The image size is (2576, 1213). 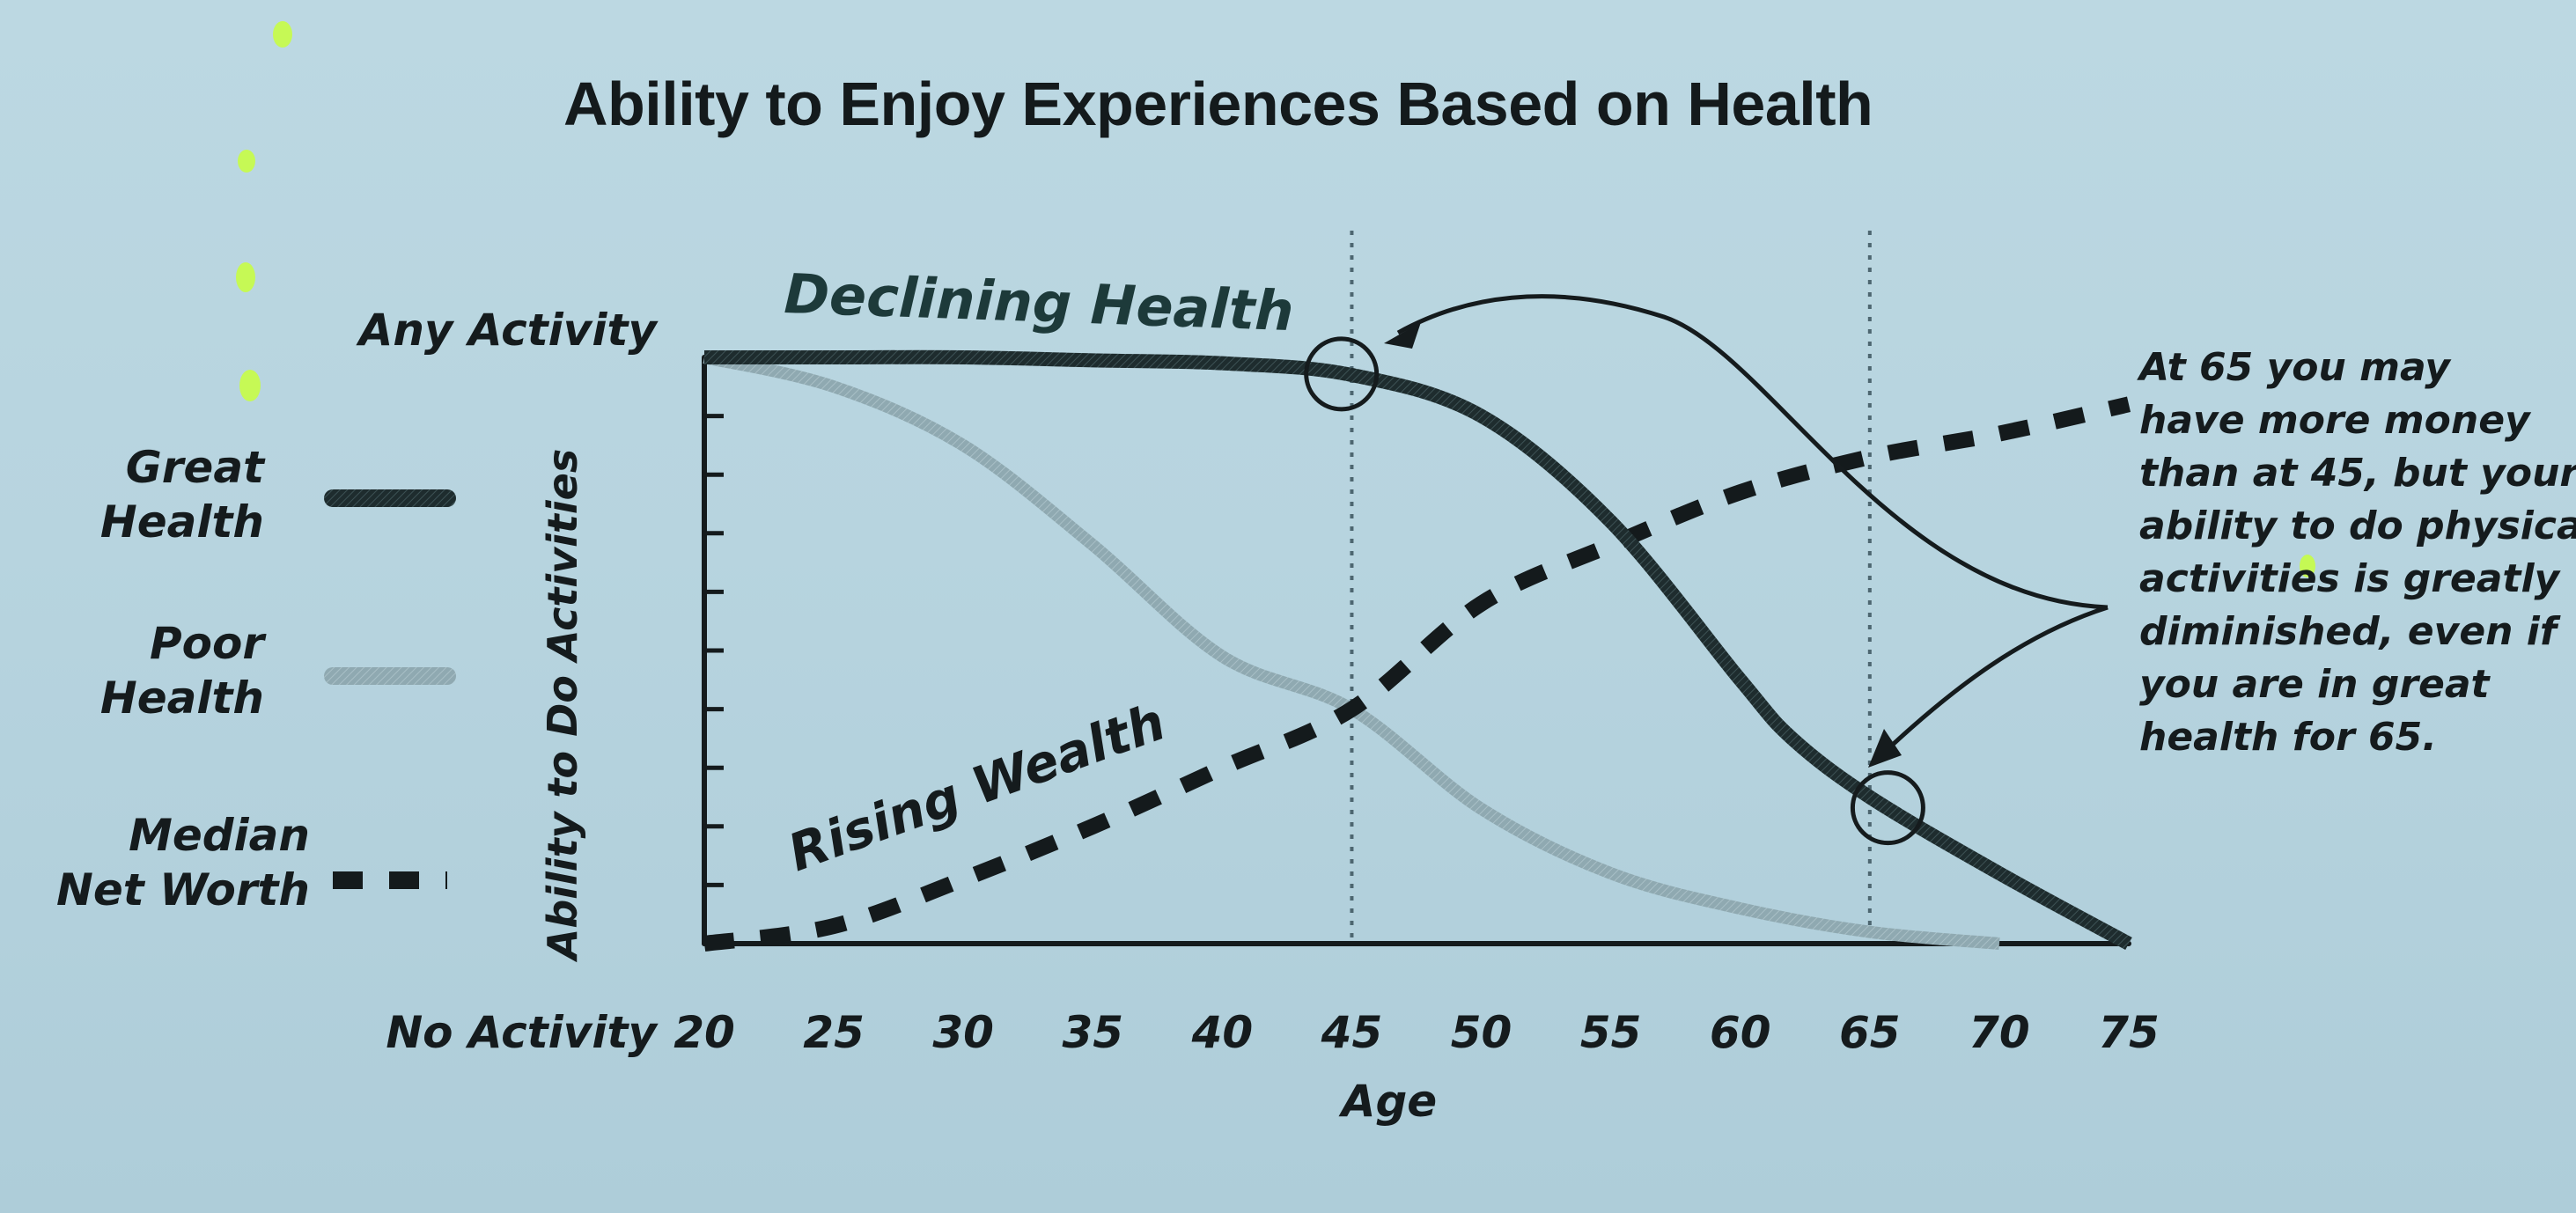 What do you see at coordinates (2334, 420) in the screenshot?
I see `note-line: have more money` at bounding box center [2334, 420].